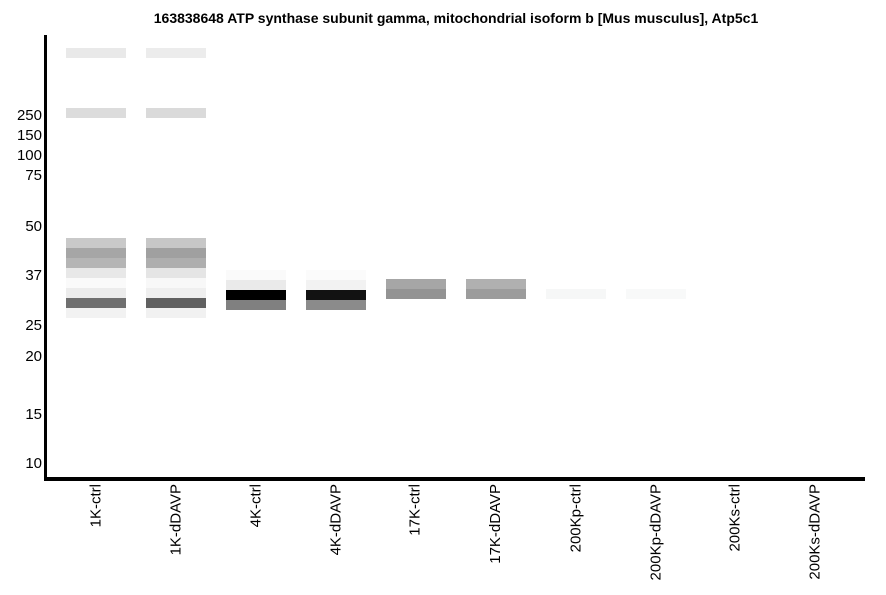 This screenshot has width=886, height=595. I want to click on y-tick-label: 250, so click(29, 115).